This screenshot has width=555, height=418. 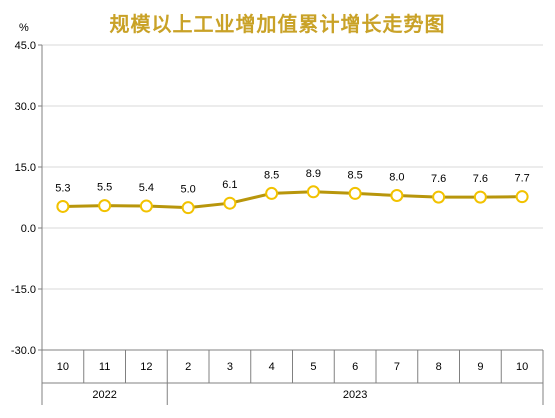 What do you see at coordinates (272, 367) in the screenshot?
I see `x-tick-label: 4` at bounding box center [272, 367].